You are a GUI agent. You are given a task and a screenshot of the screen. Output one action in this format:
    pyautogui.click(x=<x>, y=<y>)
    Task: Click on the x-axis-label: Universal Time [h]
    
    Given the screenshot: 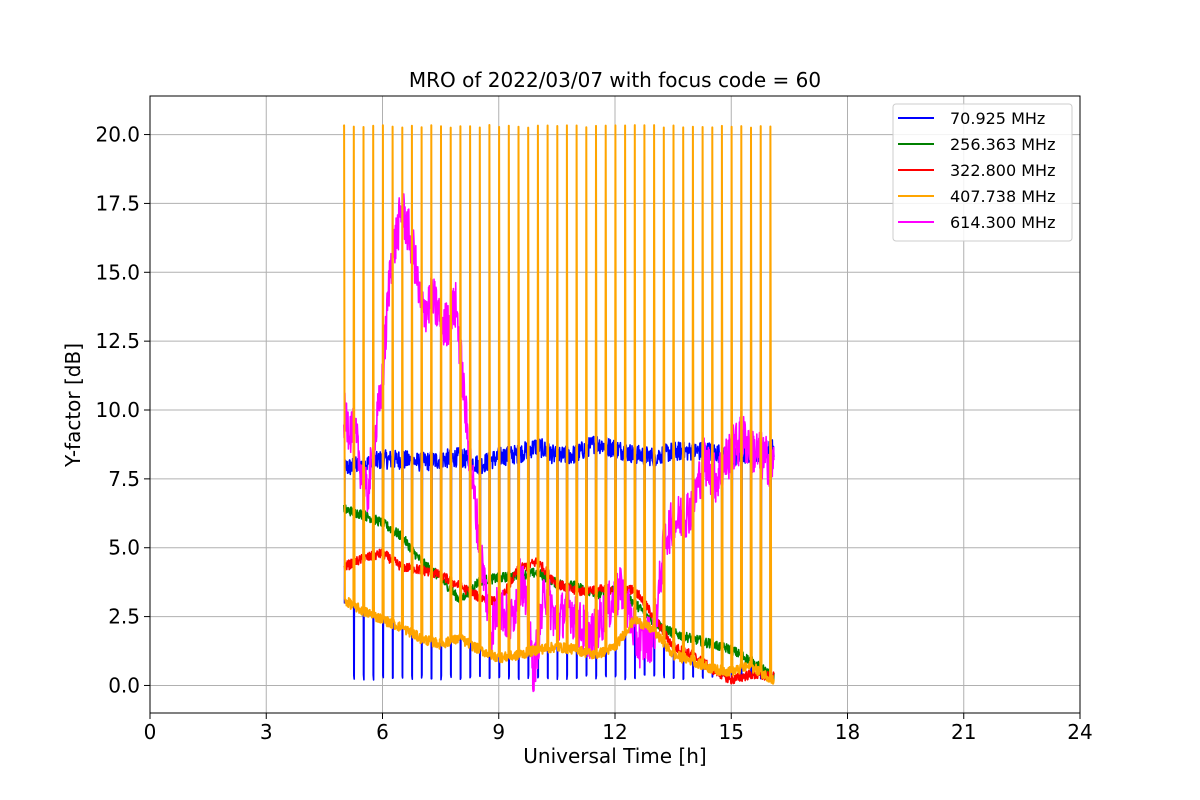 What is the action you would take?
    pyautogui.click(x=614, y=756)
    